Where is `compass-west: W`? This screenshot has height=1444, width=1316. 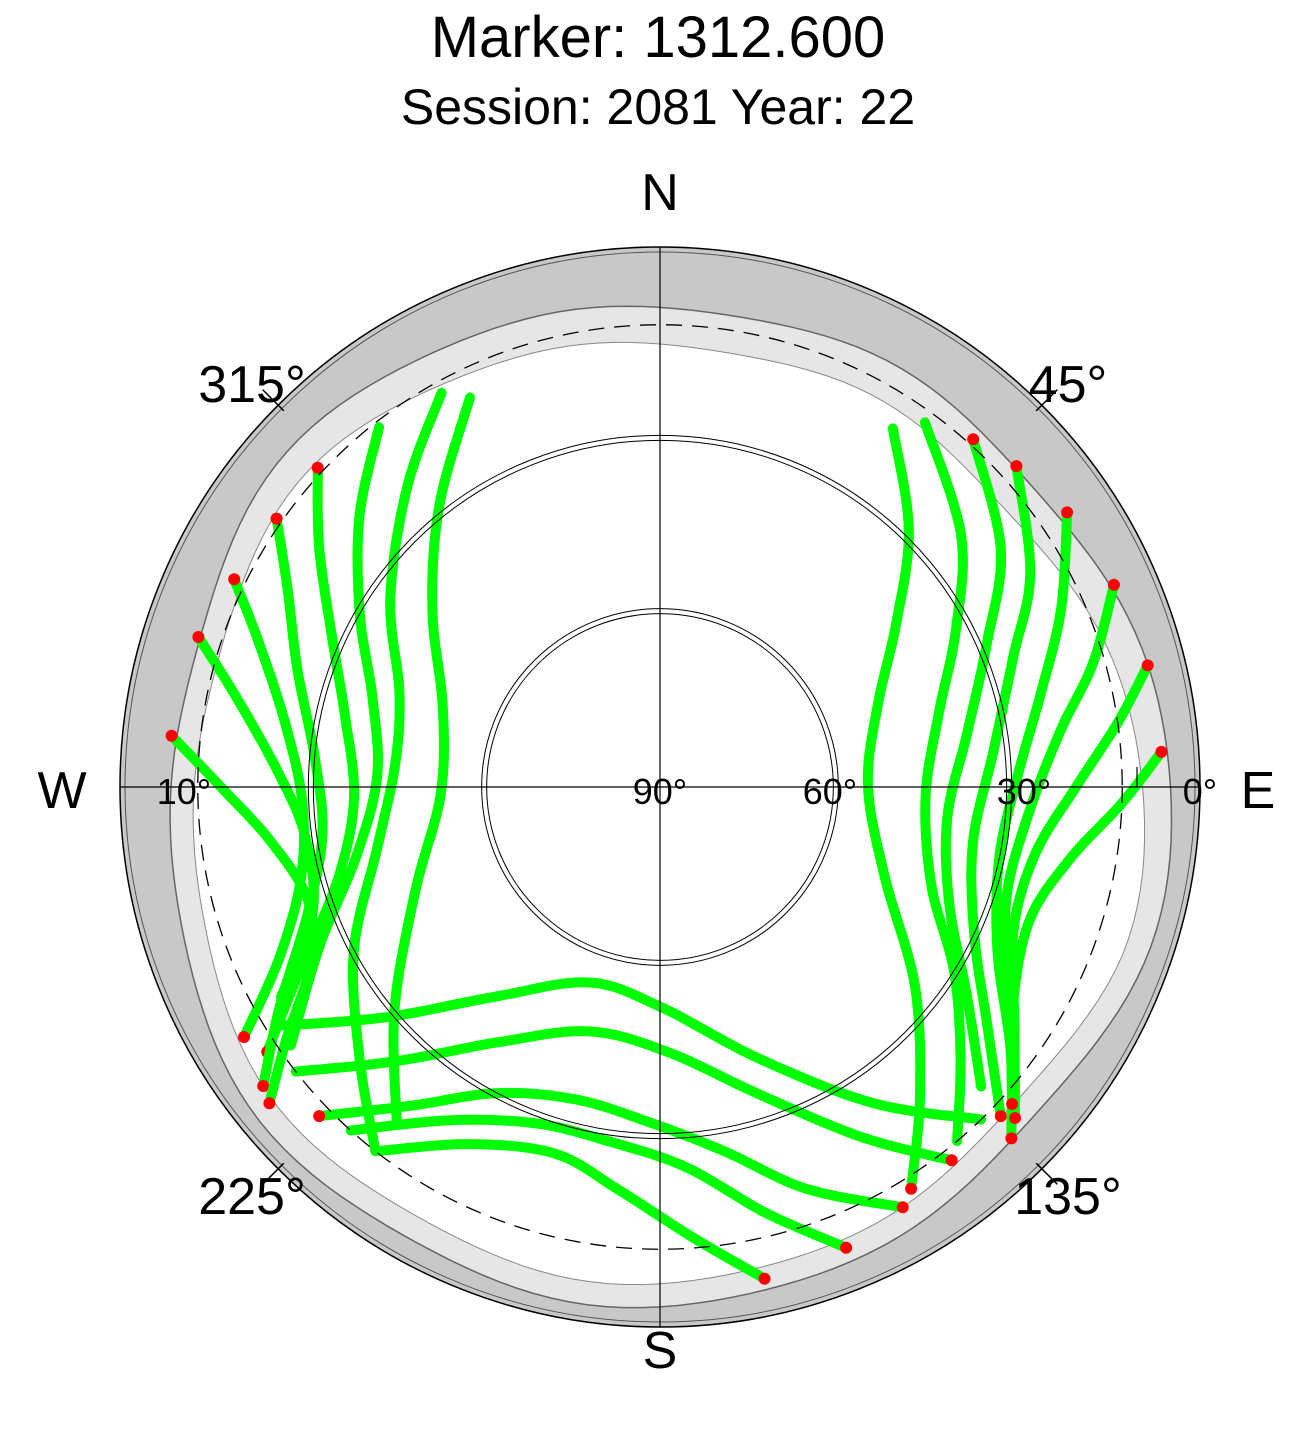 compass-west: W is located at coordinates (61, 791).